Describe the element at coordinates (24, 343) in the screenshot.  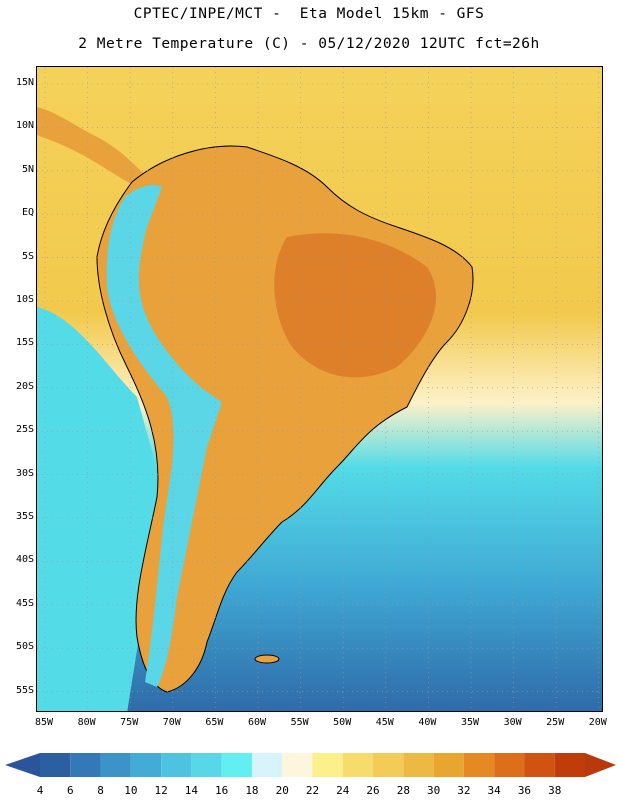
I see `lat-tick-label: 15S` at that location.